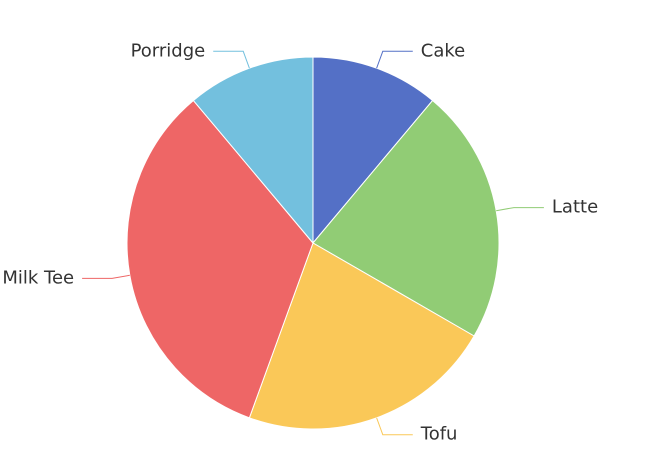 This screenshot has width=666, height=472. What do you see at coordinates (394, 426) in the screenshot?
I see `leader-line-tofu` at bounding box center [394, 426].